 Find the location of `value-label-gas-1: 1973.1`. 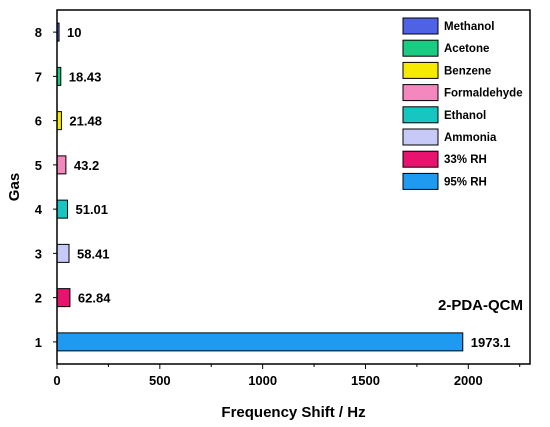

value-label-gas-1: 1973.1 is located at coordinates (491, 342).